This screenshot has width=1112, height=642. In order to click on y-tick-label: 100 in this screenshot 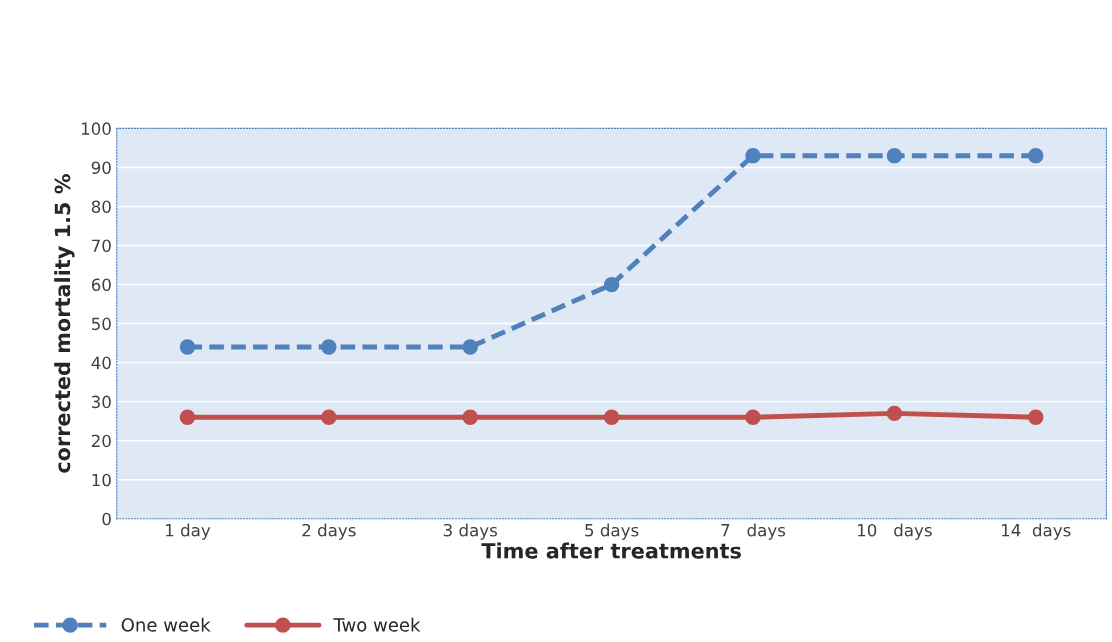, I will do `click(96, 128)`.